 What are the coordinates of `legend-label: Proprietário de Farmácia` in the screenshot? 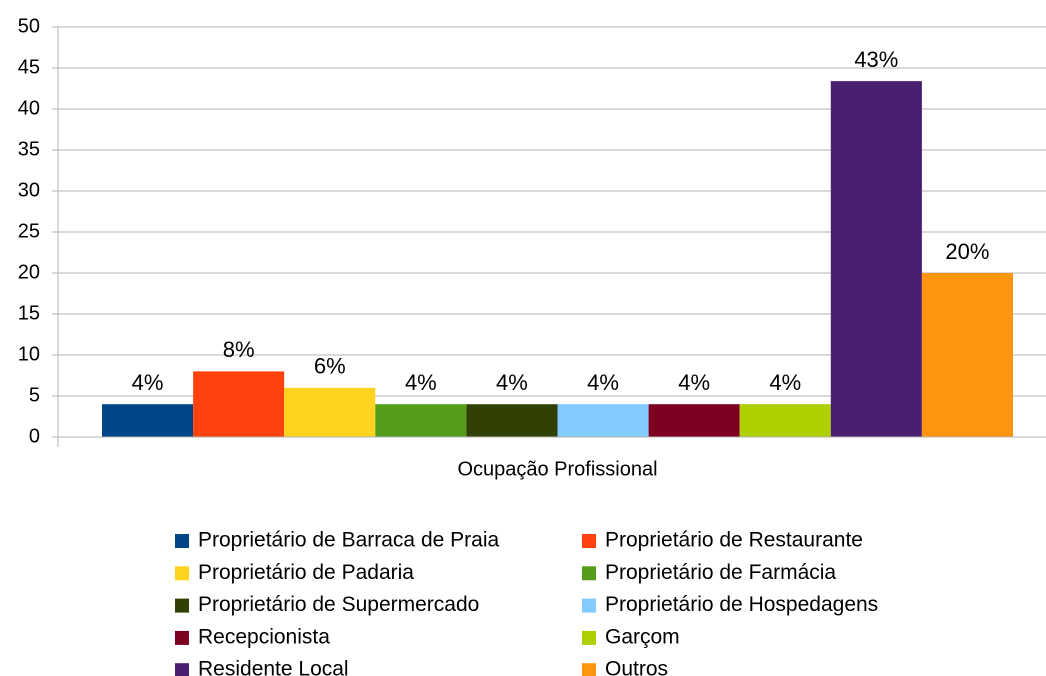 It's located at (720, 572).